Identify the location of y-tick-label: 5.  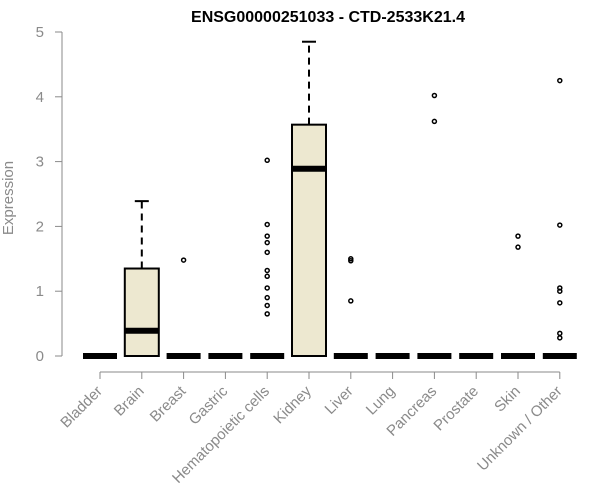
(40, 32).